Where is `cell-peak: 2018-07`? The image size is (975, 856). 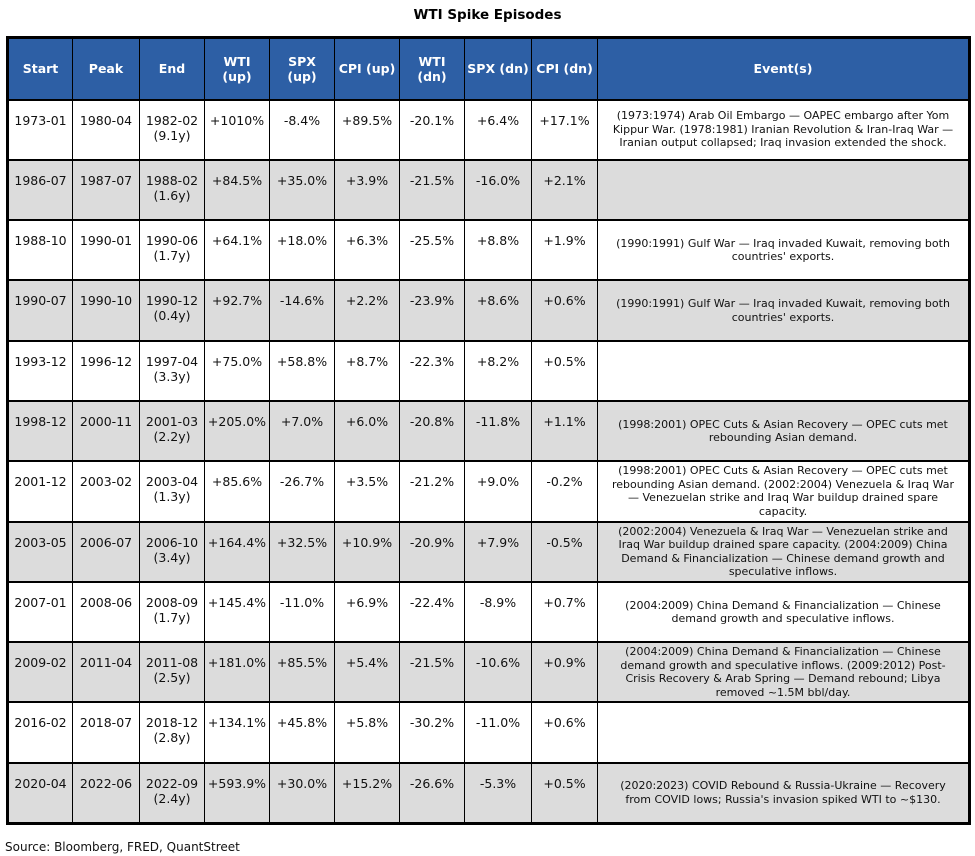
cell-peak: 2018-07 is located at coordinates (106, 732).